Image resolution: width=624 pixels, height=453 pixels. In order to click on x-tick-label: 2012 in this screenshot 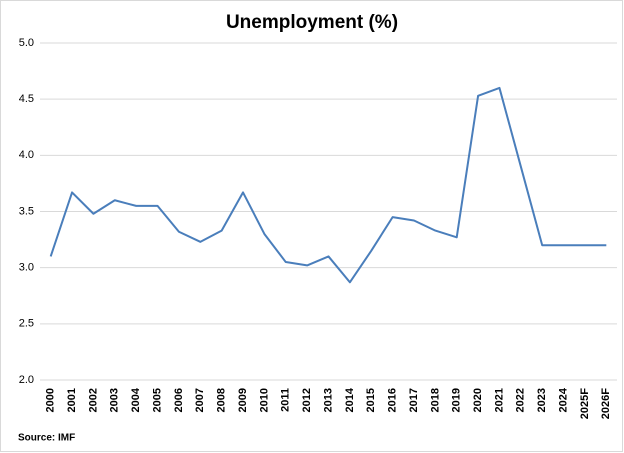, I will do `click(307, 400)`.